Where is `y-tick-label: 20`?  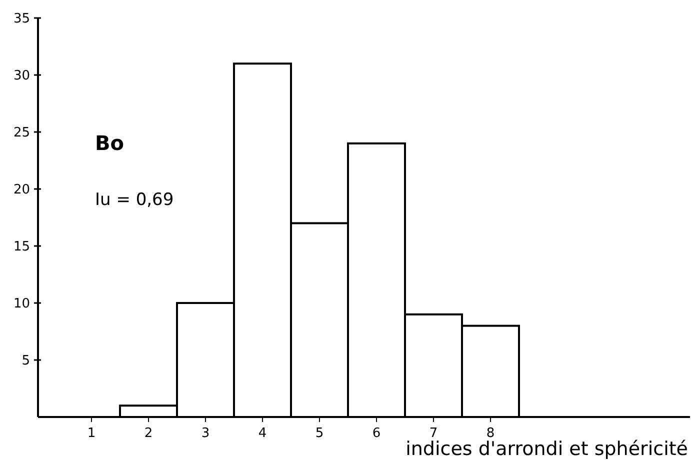
y-tick-label: 20 is located at coordinates (21, 190).